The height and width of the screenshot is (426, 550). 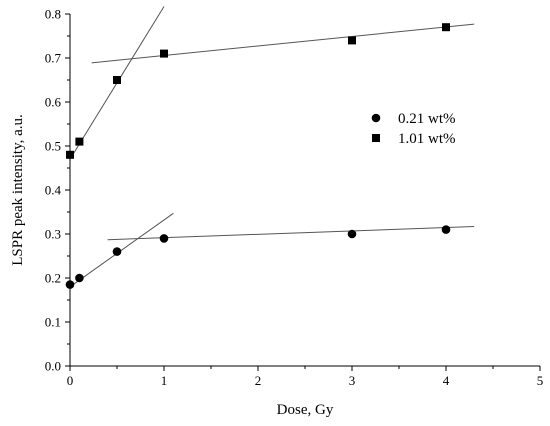 I want to click on x-tick-label: 5, so click(x=540, y=380).